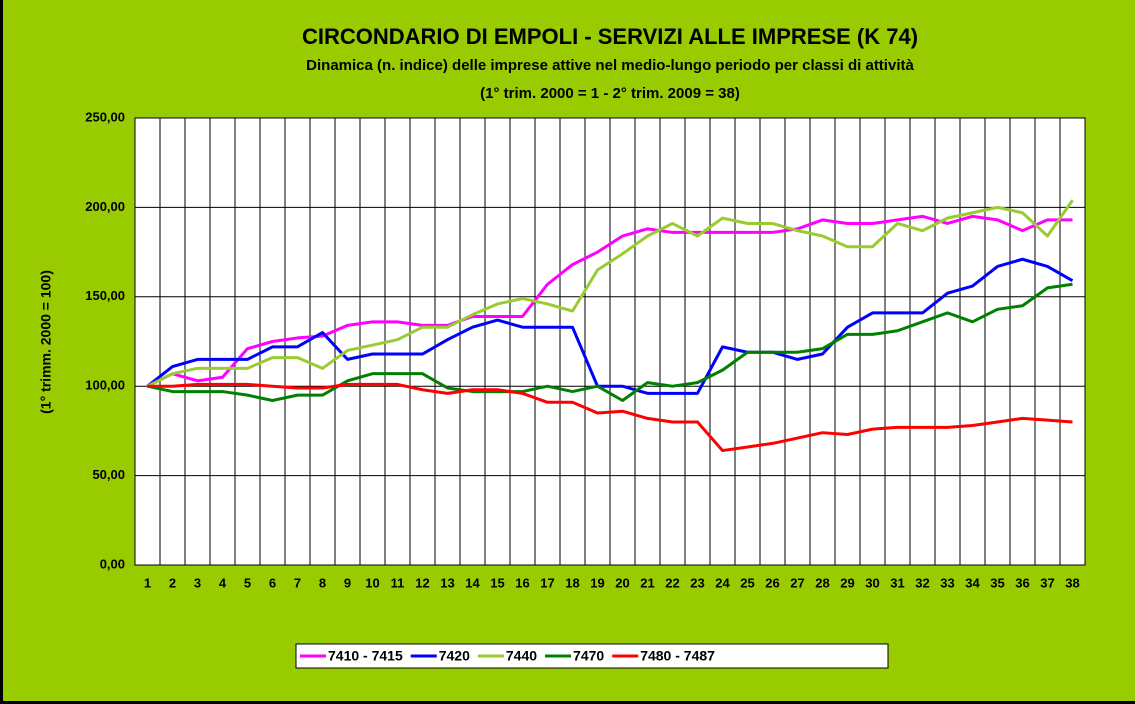 The image size is (1135, 704). I want to click on x-tick-label: 2, so click(172, 582).